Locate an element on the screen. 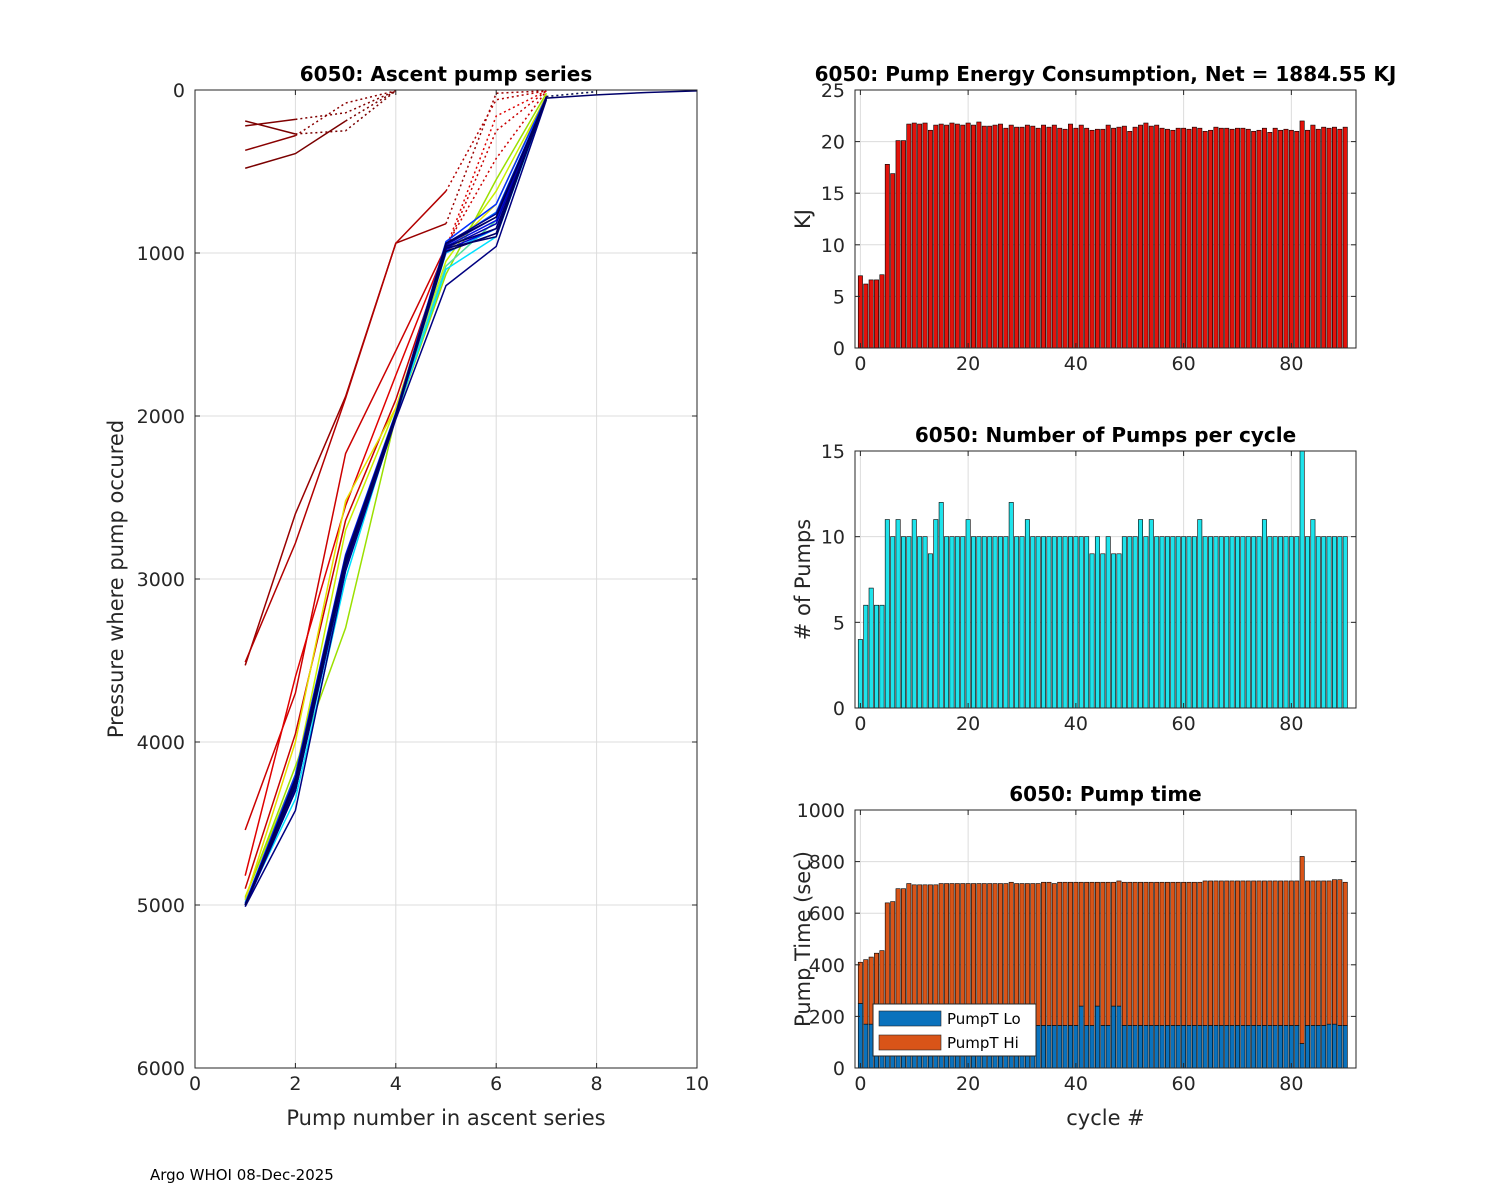 This screenshot has height=1200, width=1500. x-tick-label: 80 is located at coordinates (1291, 1084).